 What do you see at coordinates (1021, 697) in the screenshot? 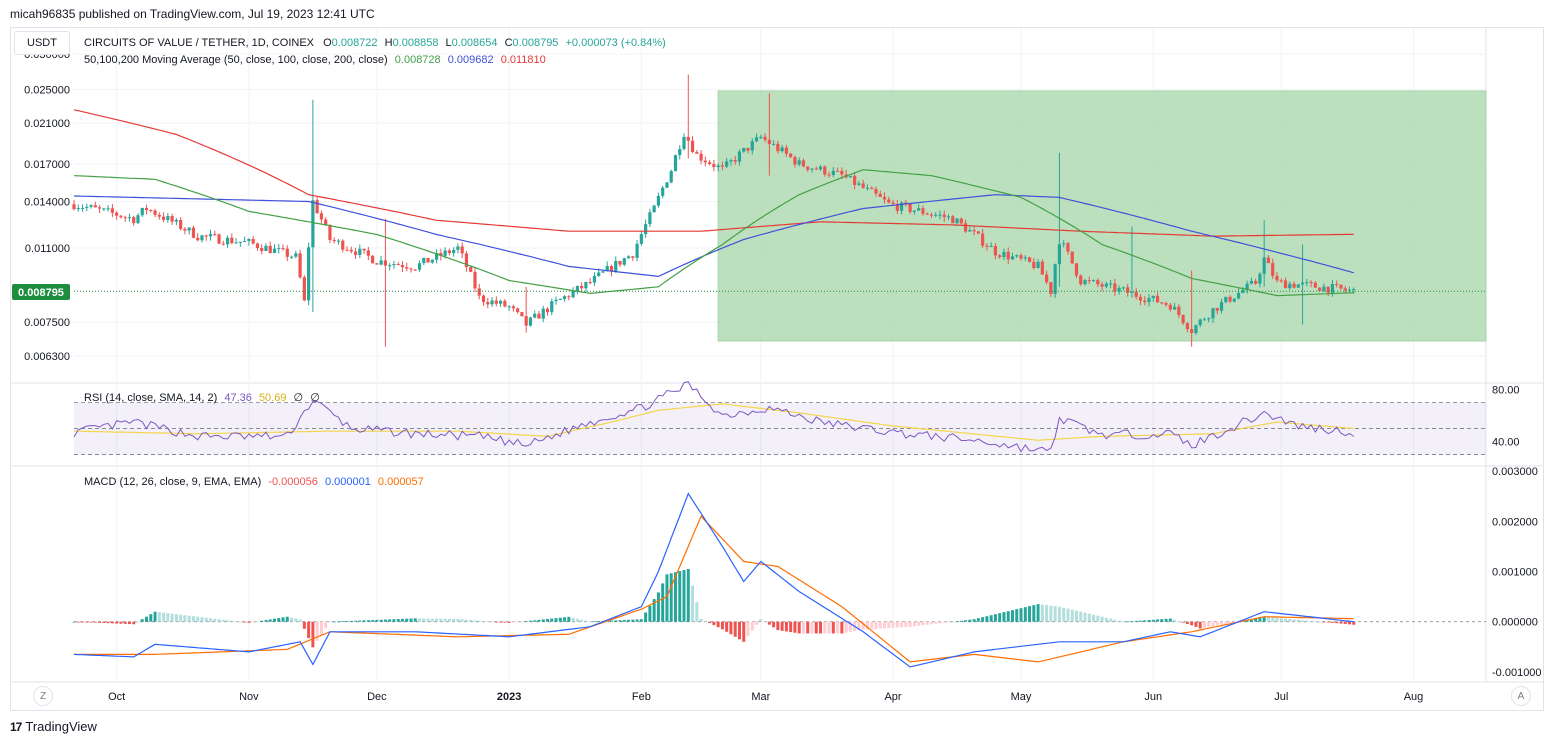
I see `x-tick-label: May` at bounding box center [1021, 697].